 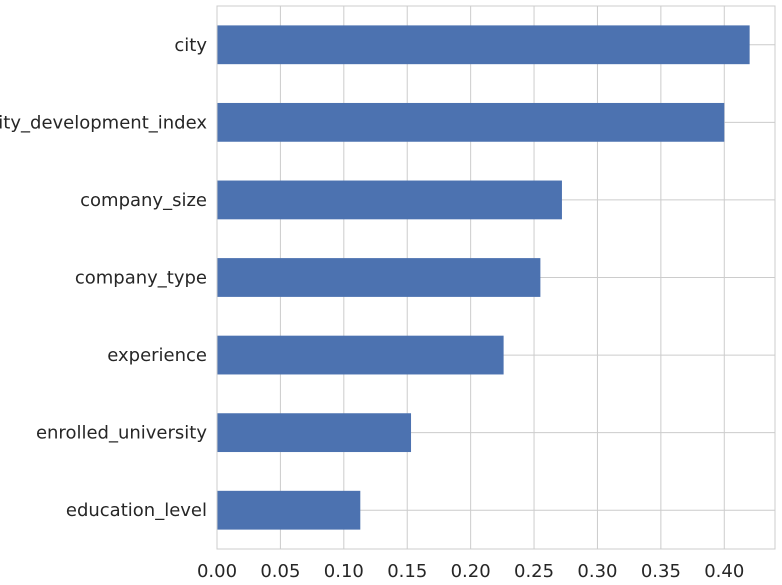 I want to click on x-tick-label: 0.00, so click(x=217, y=571).